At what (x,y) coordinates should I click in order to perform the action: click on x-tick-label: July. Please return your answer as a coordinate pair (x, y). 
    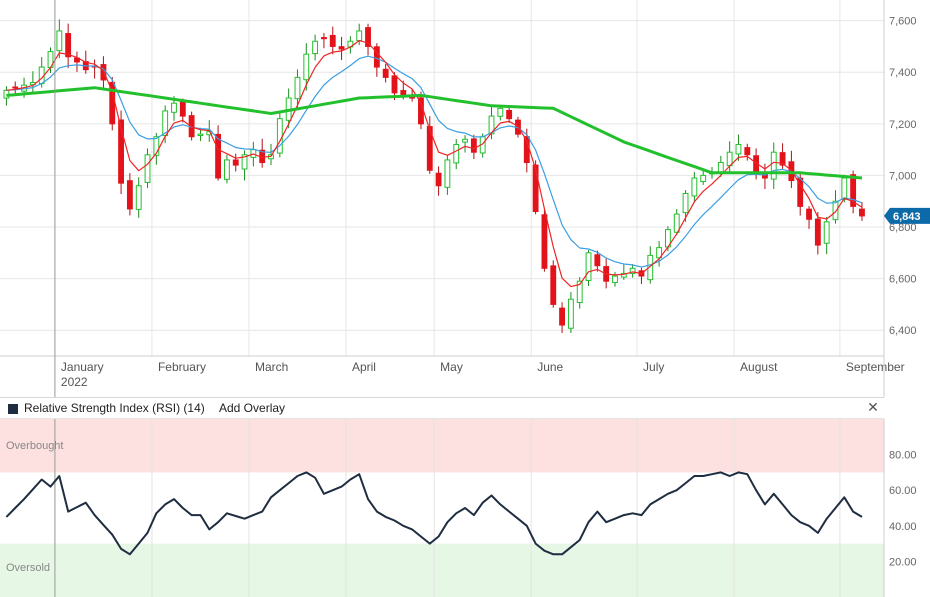
    Looking at the image, I should click on (653, 367).